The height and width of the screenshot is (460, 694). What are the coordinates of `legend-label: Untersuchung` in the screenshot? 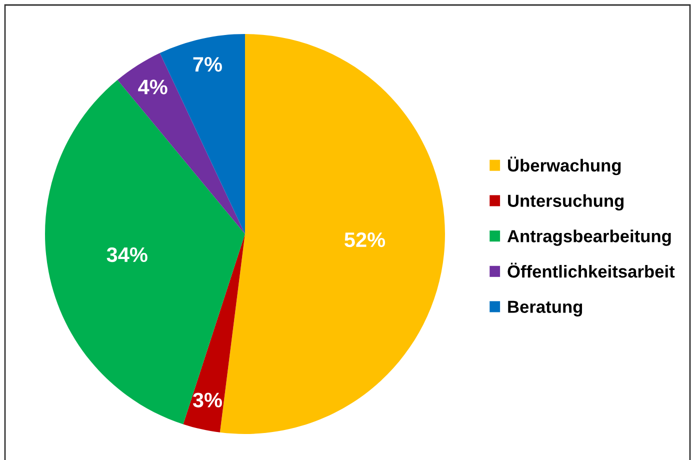 It's located at (566, 202).